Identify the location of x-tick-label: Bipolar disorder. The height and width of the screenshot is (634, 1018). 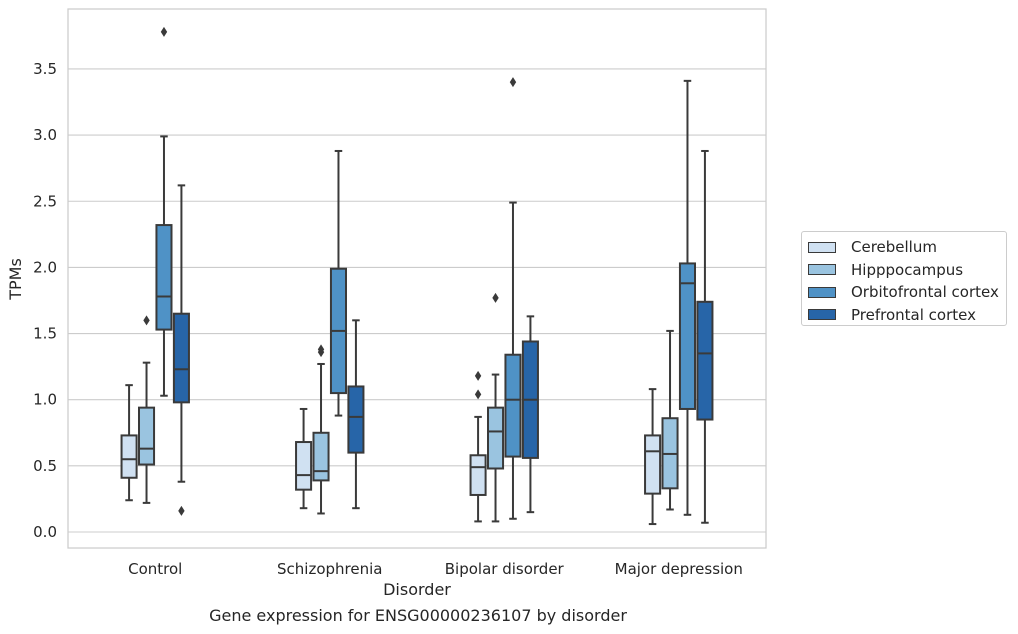
(505, 569).